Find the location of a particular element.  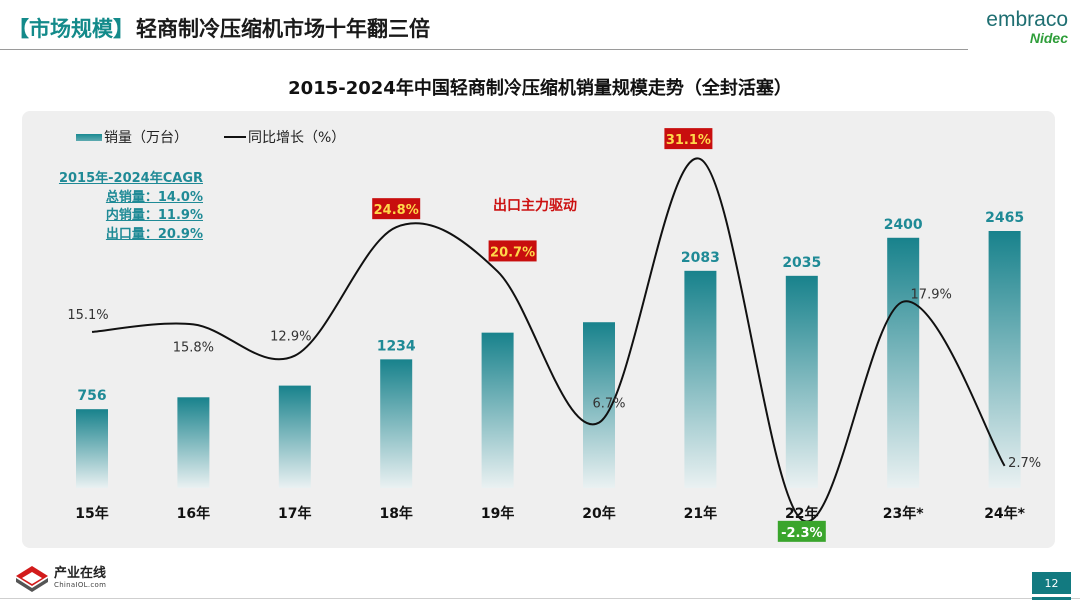

category-label: 21年 is located at coordinates (700, 513).